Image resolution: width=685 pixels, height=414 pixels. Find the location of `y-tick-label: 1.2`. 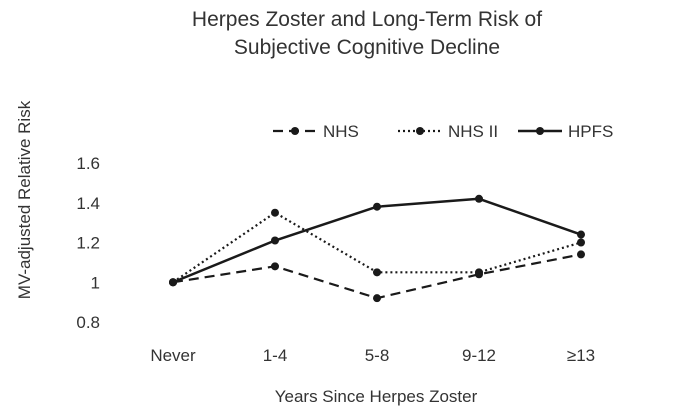

y-tick-label: 1.2 is located at coordinates (88, 243).